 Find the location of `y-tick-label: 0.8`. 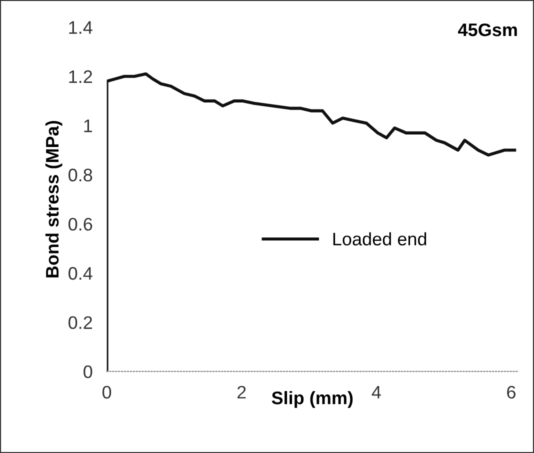

y-tick-label: 0.8 is located at coordinates (80, 175).